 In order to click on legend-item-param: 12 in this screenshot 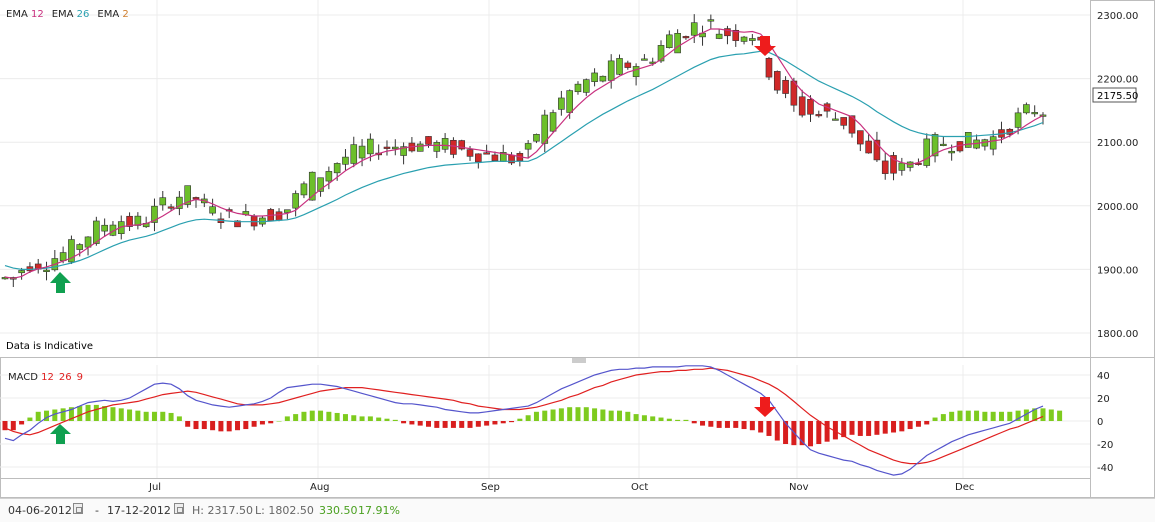, I will do `click(37, 14)`.